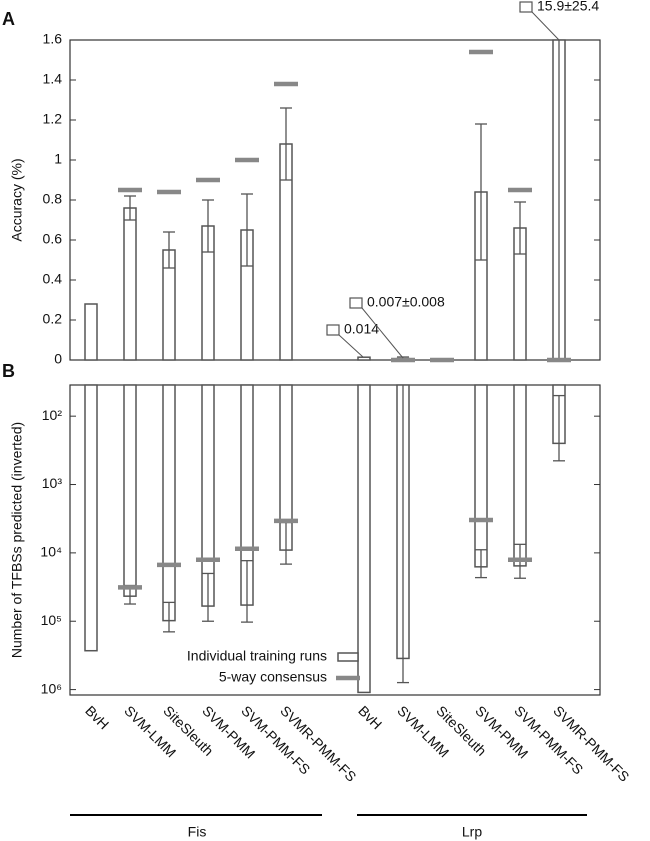 The height and width of the screenshot is (841, 650). What do you see at coordinates (58, 159) in the screenshot?
I see `y-tick-label: 1` at bounding box center [58, 159].